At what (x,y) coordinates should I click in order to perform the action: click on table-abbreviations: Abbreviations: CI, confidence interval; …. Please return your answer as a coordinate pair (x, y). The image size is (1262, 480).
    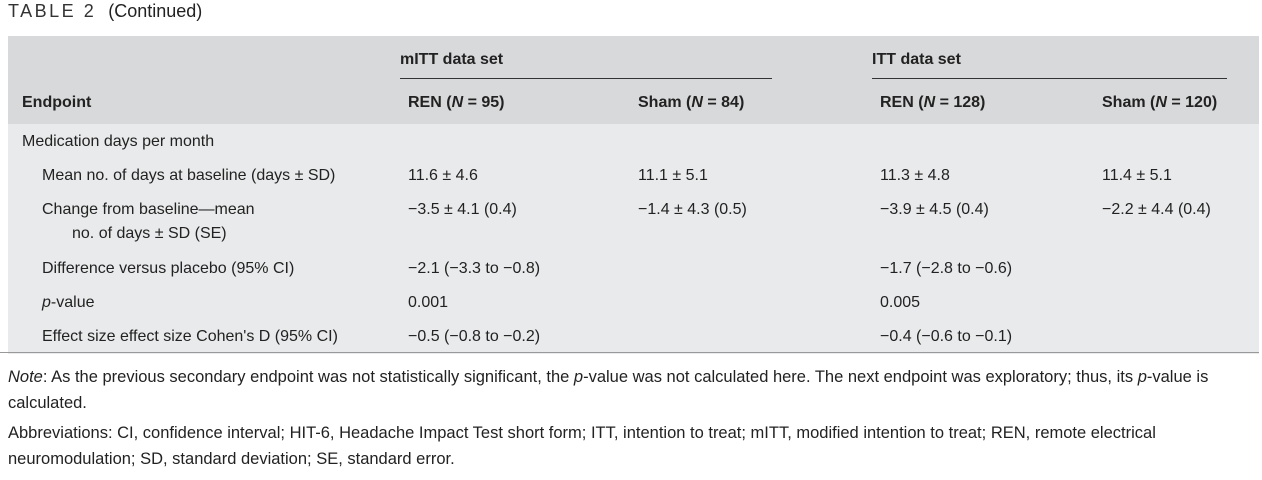
    Looking at the image, I should click on (582, 446).